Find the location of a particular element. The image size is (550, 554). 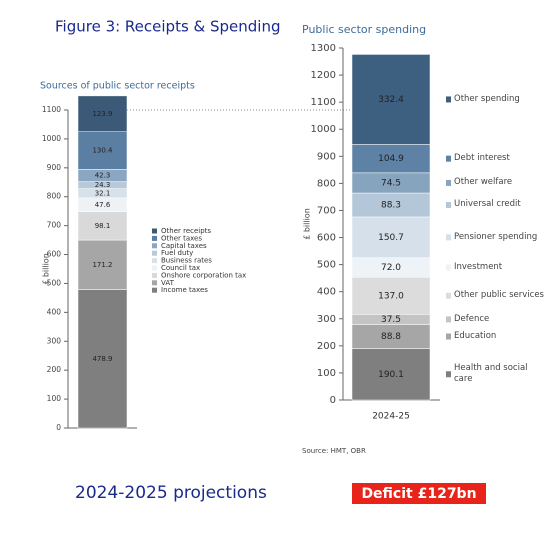

chart-title: Sources of public sector receipts is located at coordinates (117, 86).